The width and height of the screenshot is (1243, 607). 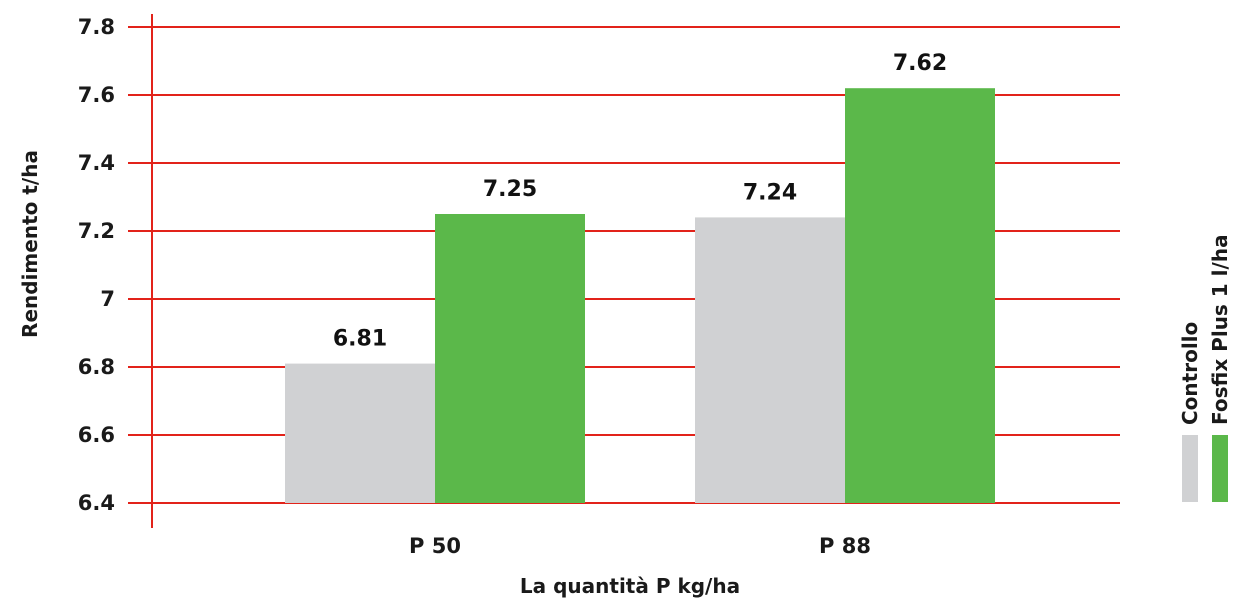 I want to click on legend-label: Controllo, so click(x=1190, y=373).